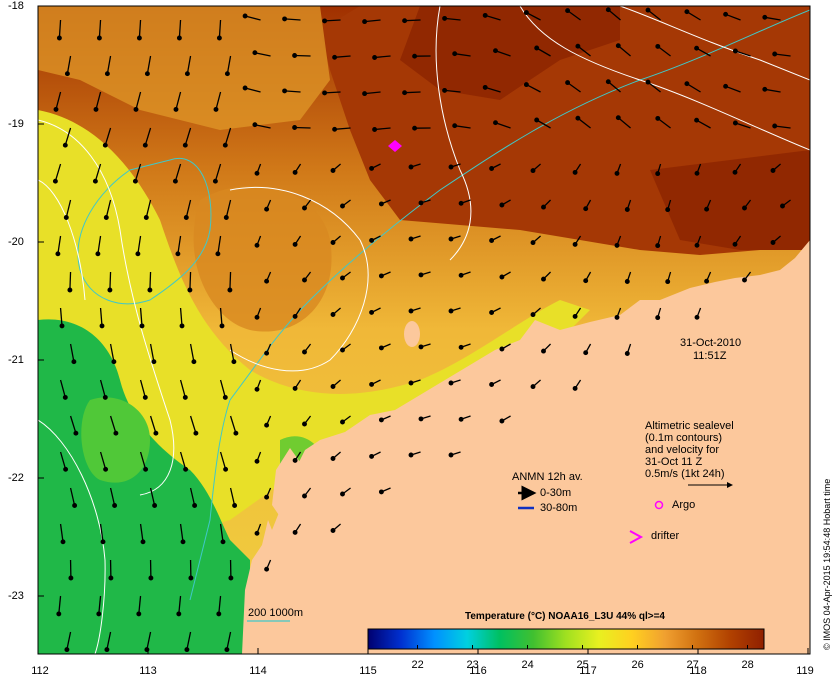 The width and height of the screenshot is (840, 685). I want to click on lat-tick-label: -21, so click(21, 360).